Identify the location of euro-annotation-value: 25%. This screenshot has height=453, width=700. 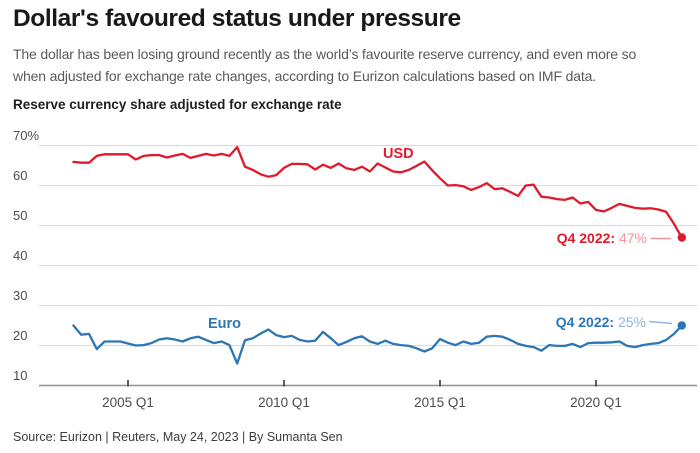
(630, 322).